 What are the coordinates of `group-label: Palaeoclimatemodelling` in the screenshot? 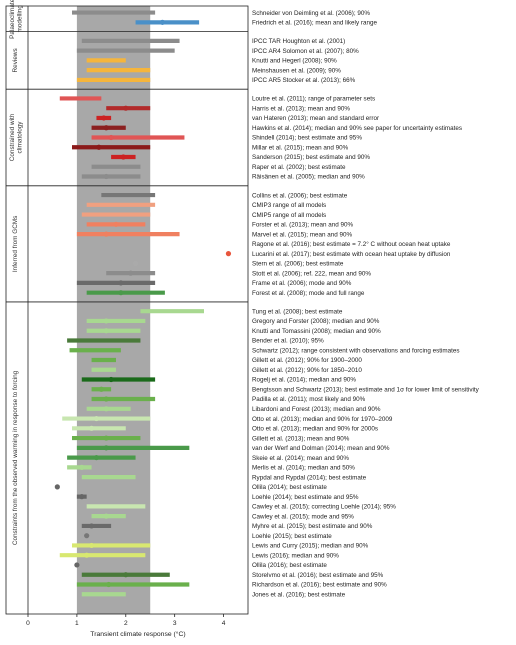 It's located at (16, 19).